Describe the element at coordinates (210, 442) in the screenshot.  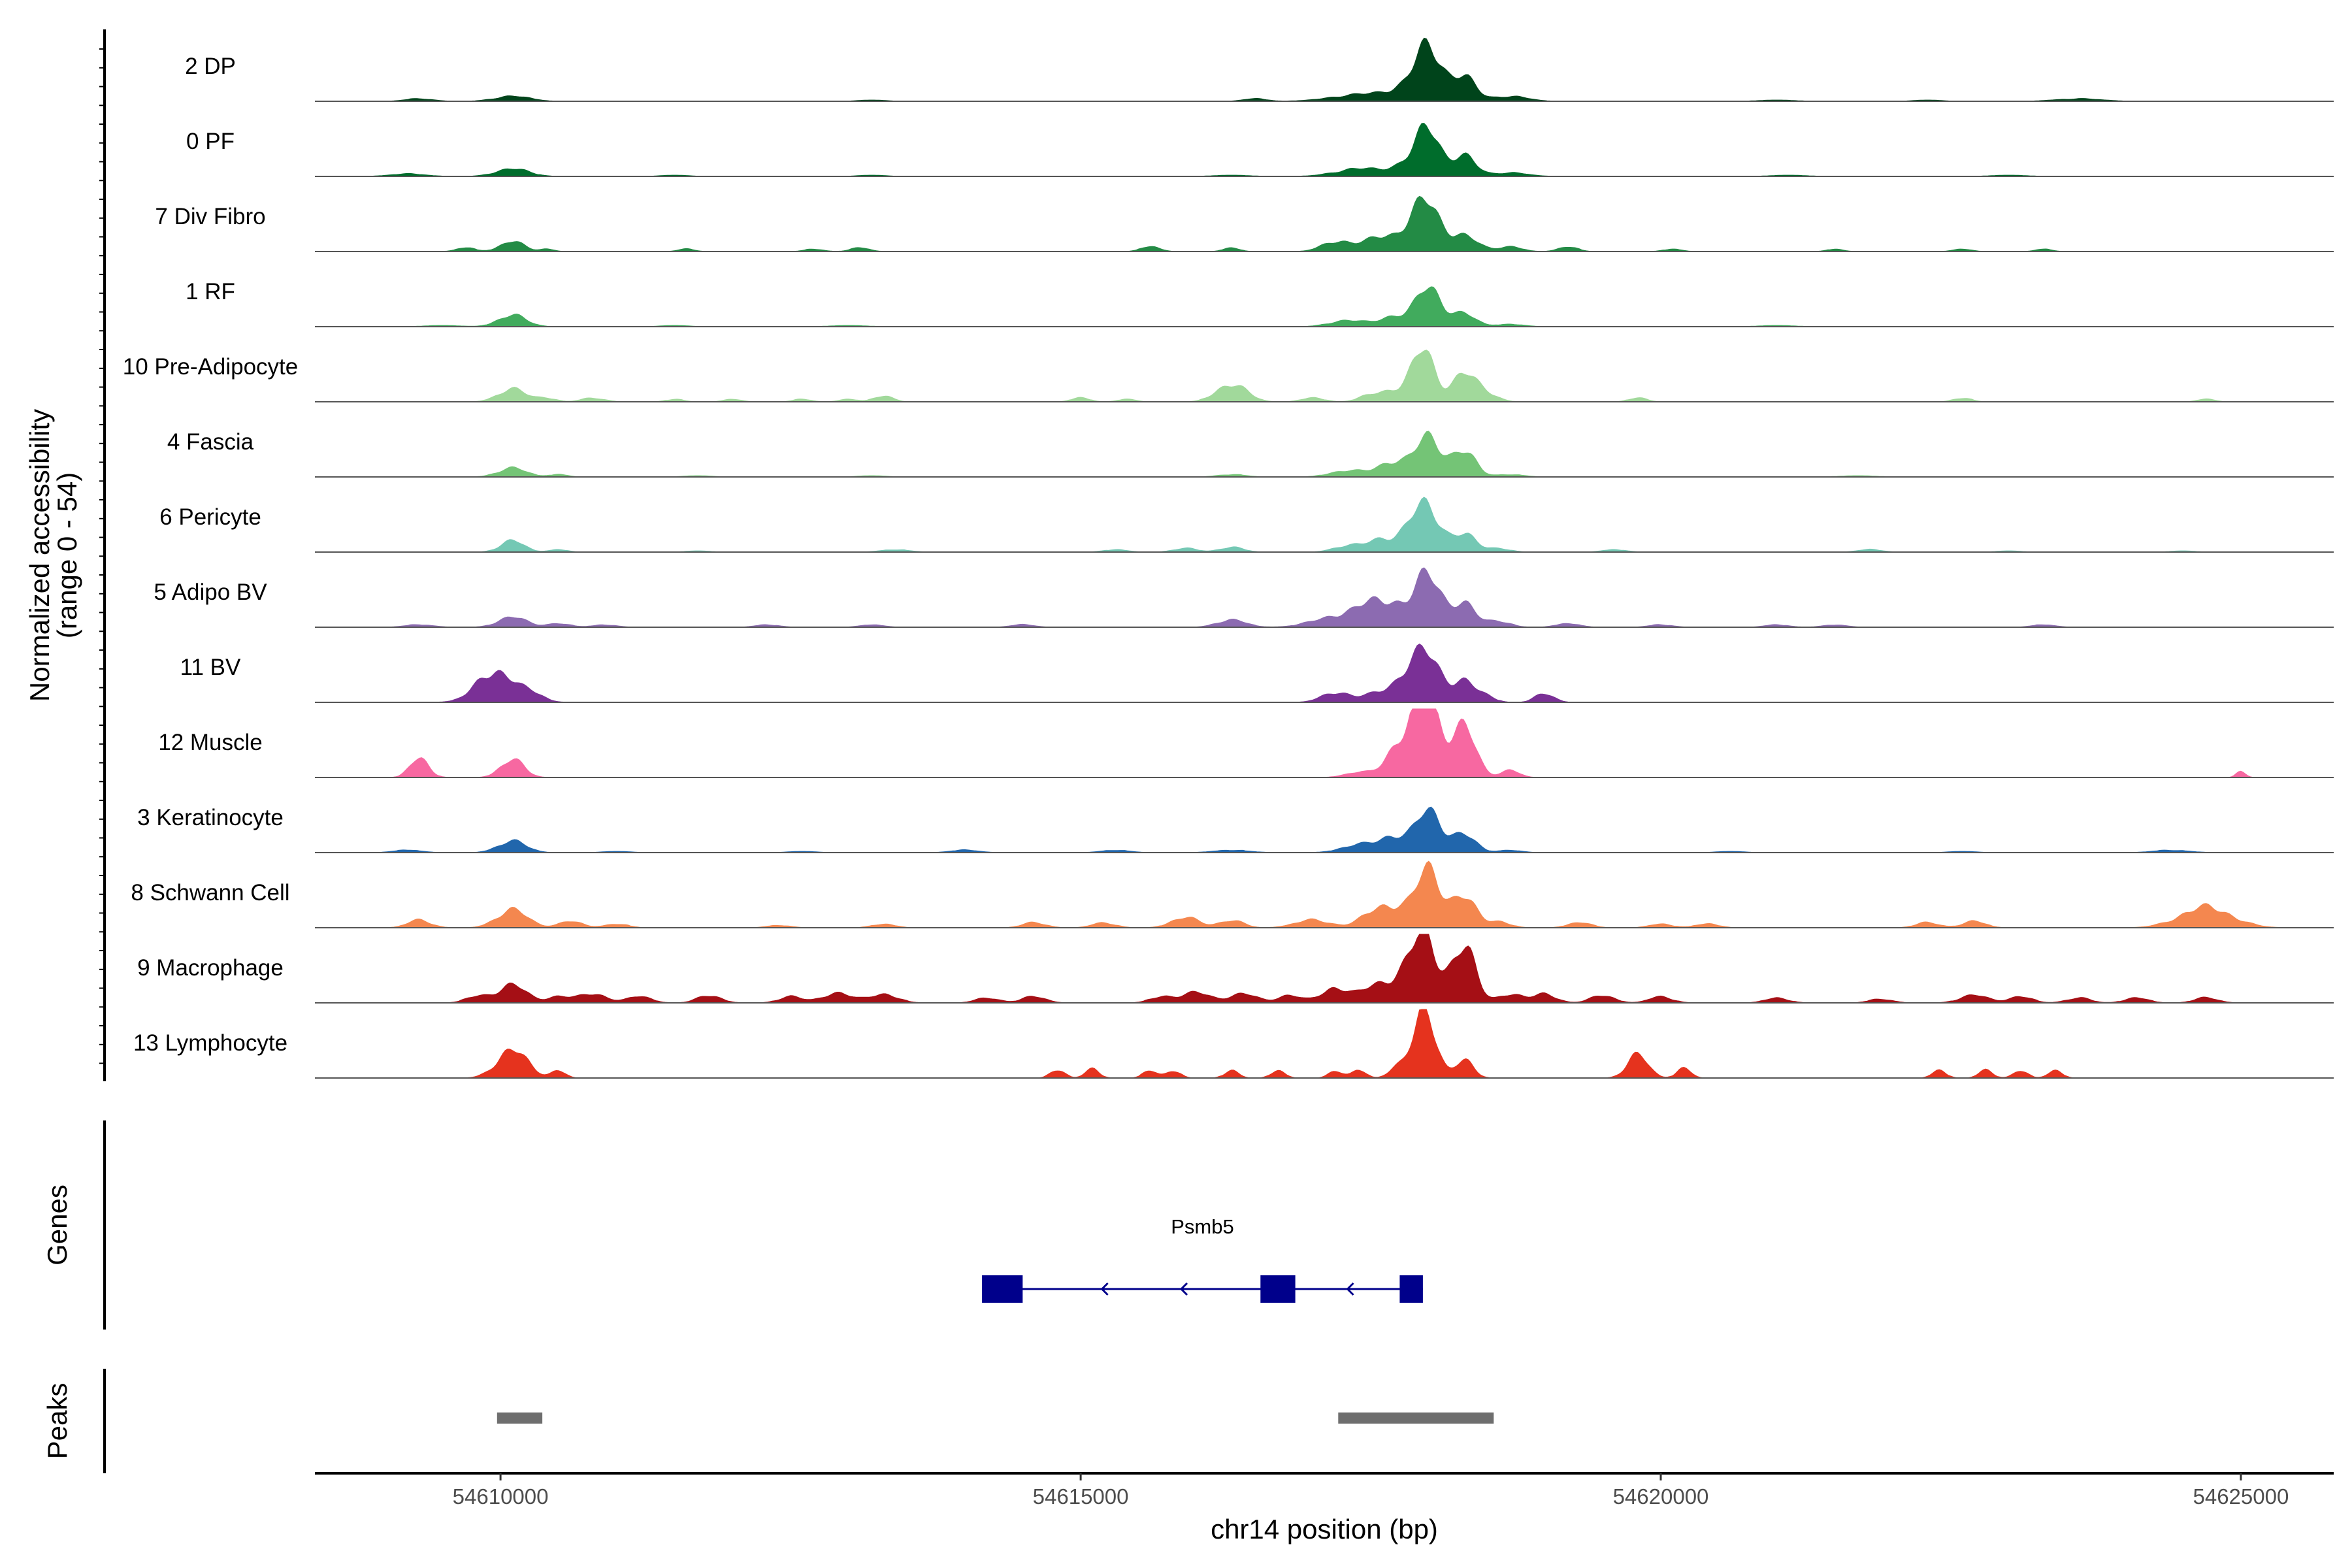
I see `track-label: 4 Fascia` at that location.